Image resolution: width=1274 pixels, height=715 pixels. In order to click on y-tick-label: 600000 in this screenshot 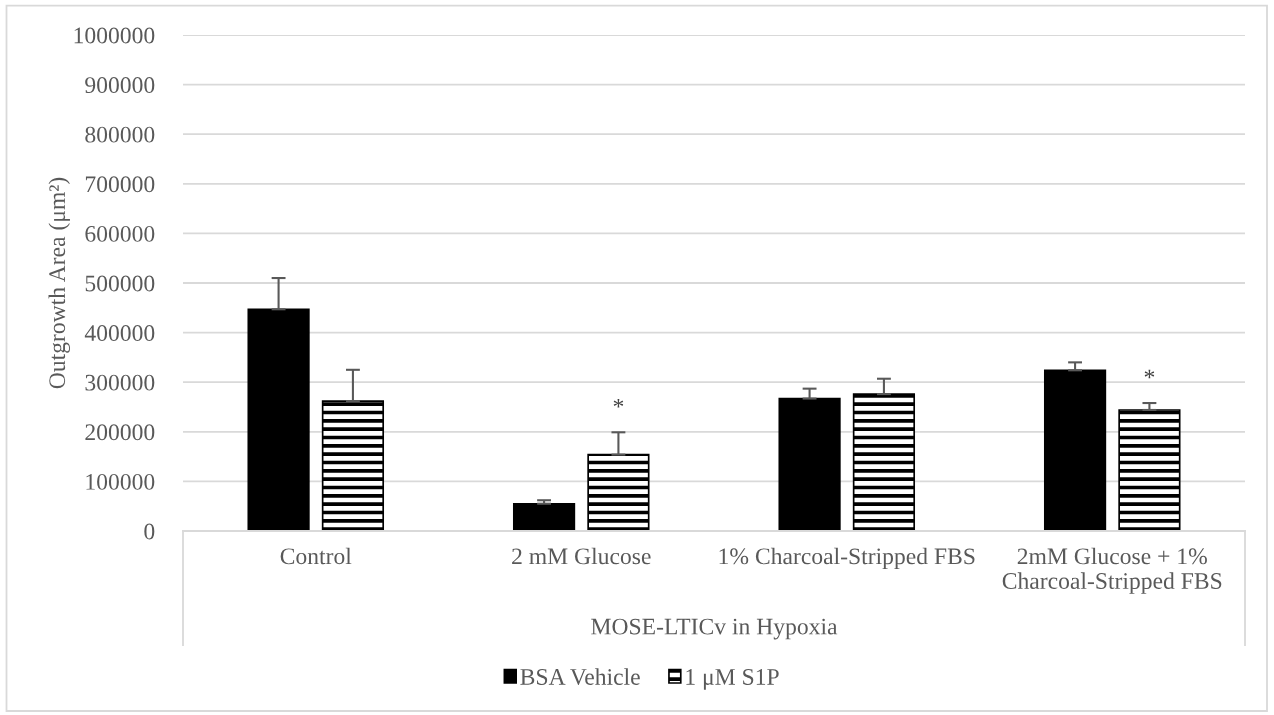, I will do `click(120, 233)`.